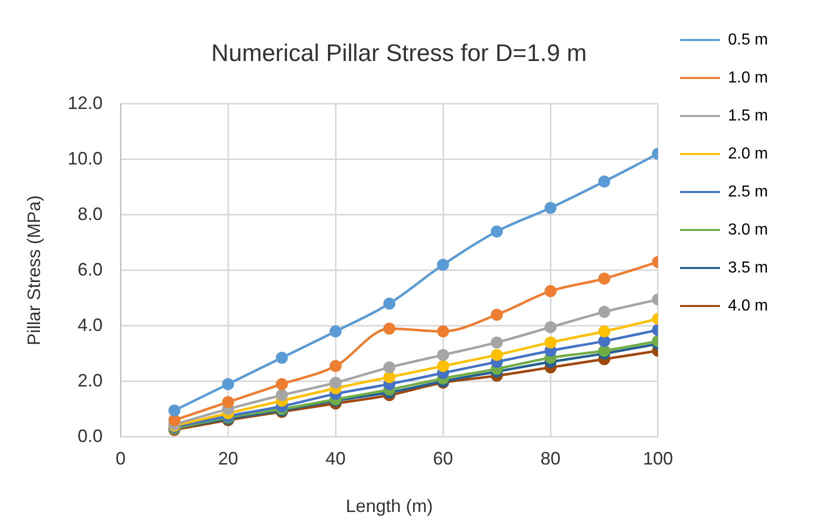  Describe the element at coordinates (748, 305) in the screenshot. I see `legend-label: 4.0 m` at that location.